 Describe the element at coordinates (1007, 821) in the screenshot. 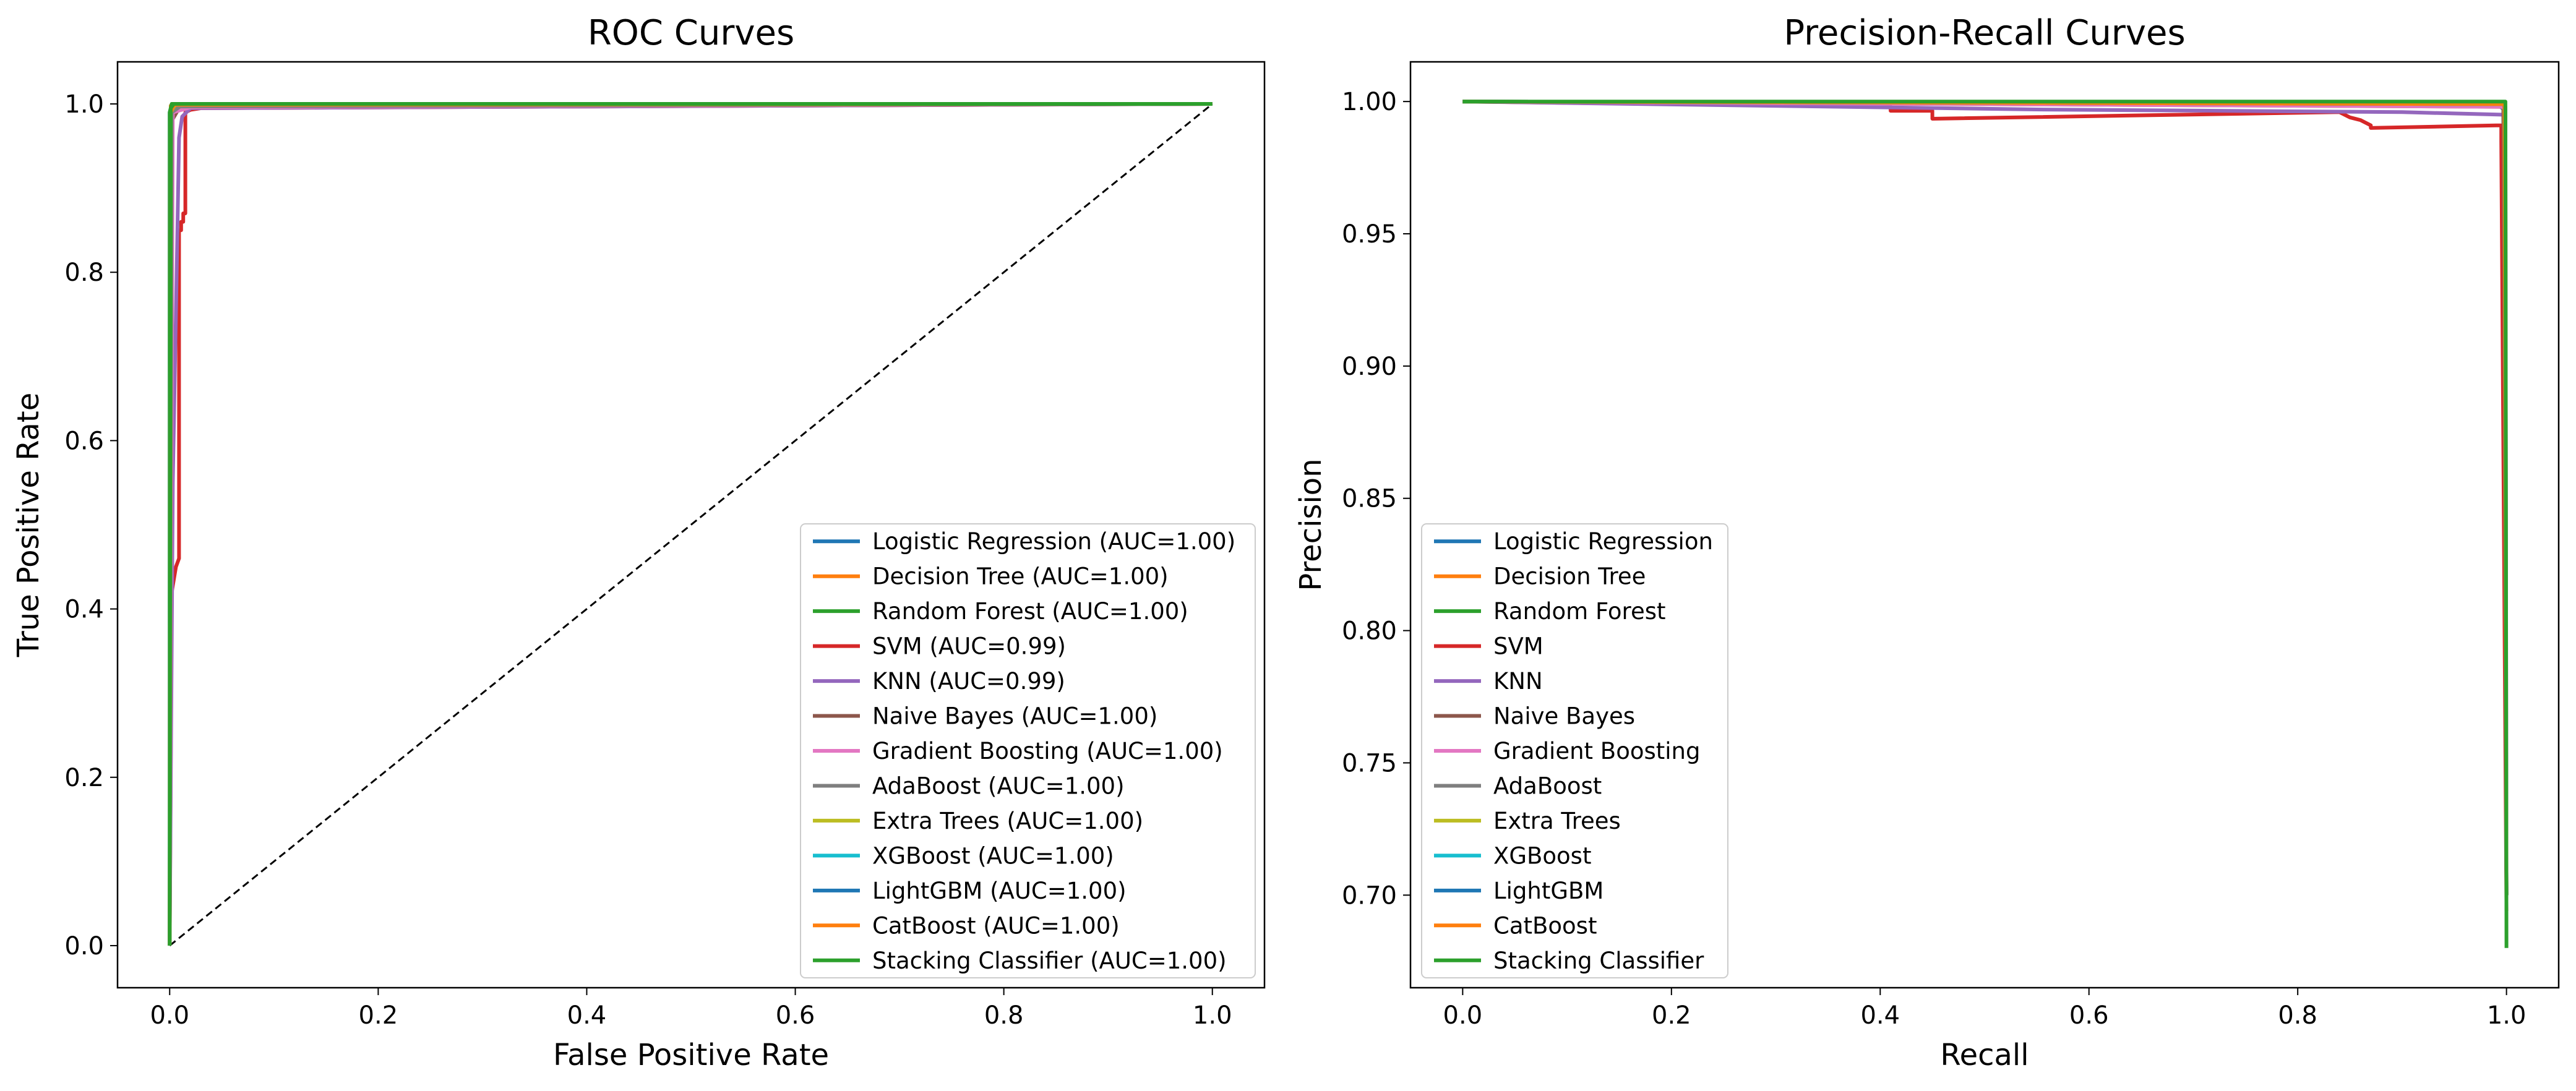

I see `legend-label: Extra Trees (AUC=1.00)` at that location.